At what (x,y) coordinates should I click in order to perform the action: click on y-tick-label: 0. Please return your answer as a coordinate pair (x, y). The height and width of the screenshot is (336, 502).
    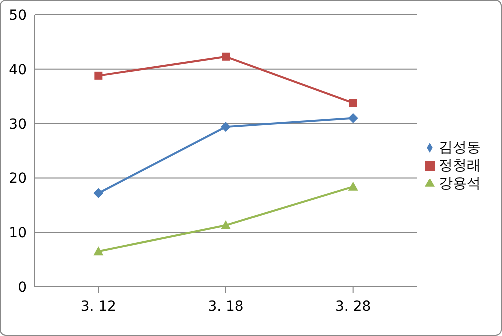
    Looking at the image, I should click on (22, 288).